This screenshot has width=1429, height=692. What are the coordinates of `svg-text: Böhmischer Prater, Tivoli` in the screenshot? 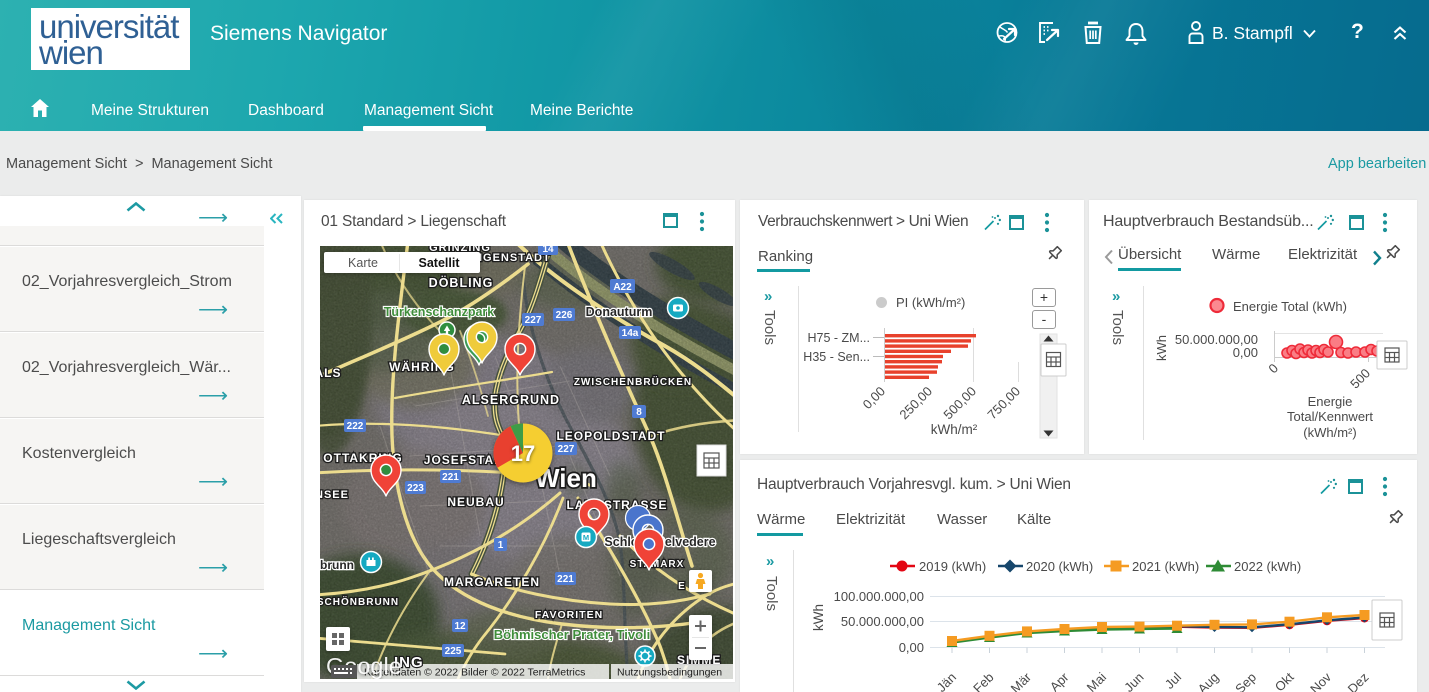 It's located at (572, 634).